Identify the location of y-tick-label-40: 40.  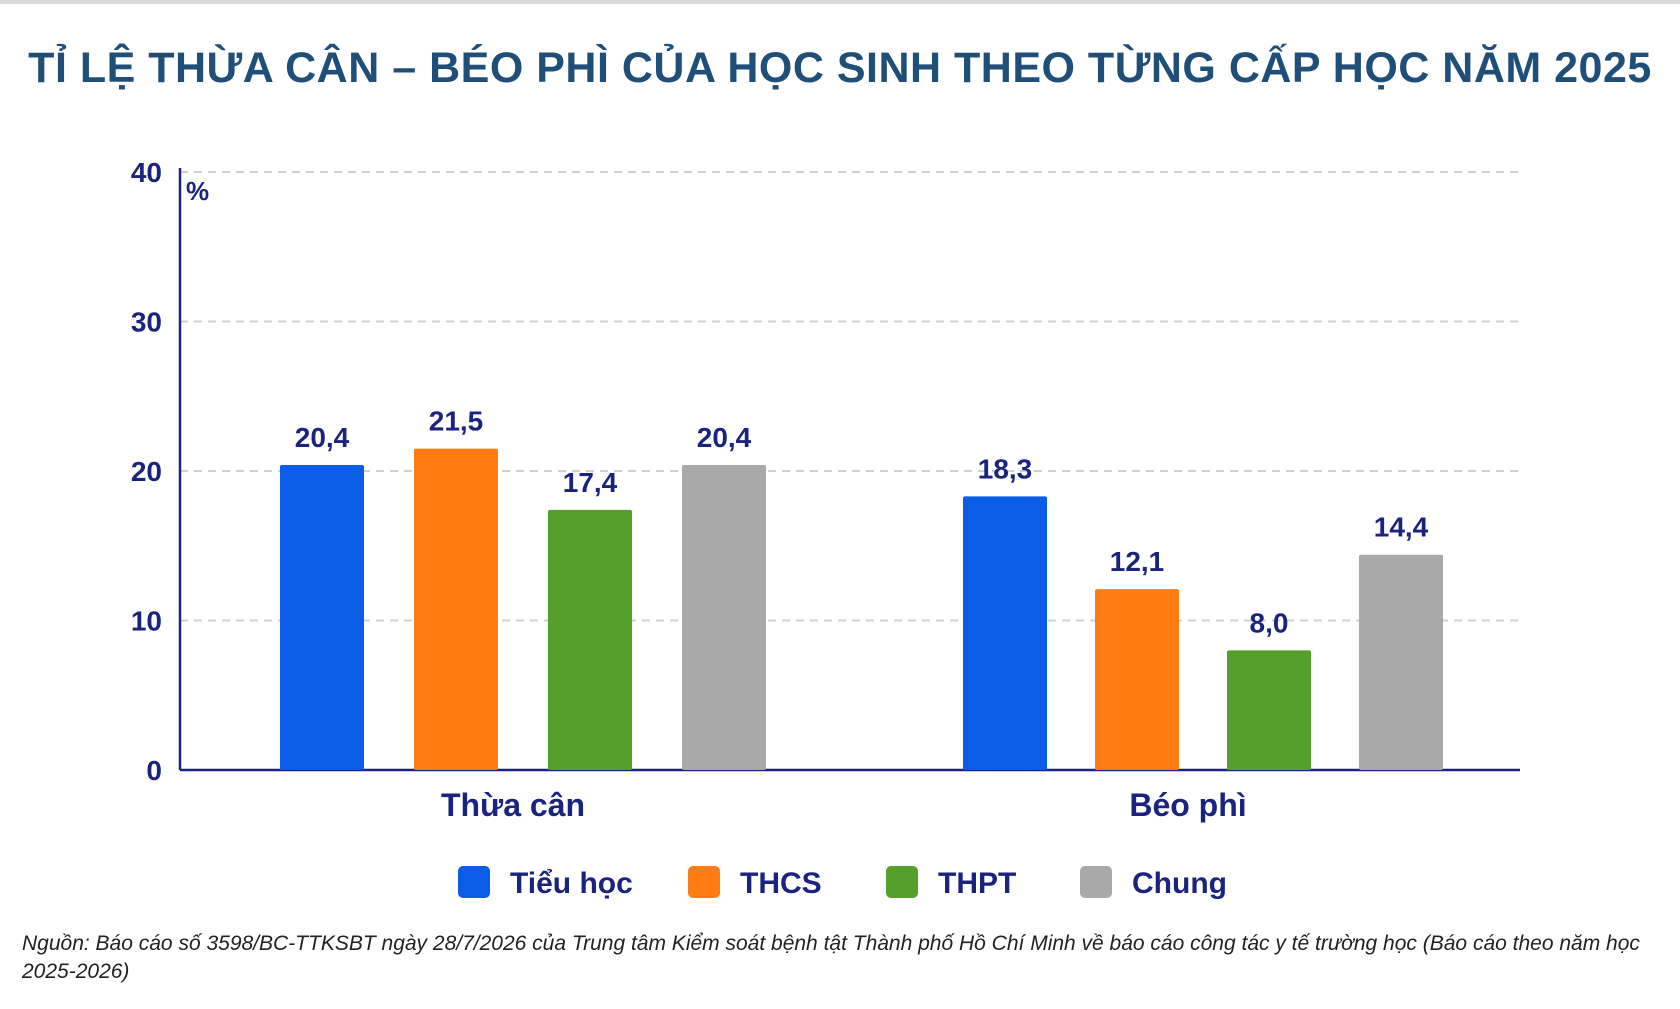
(146, 172).